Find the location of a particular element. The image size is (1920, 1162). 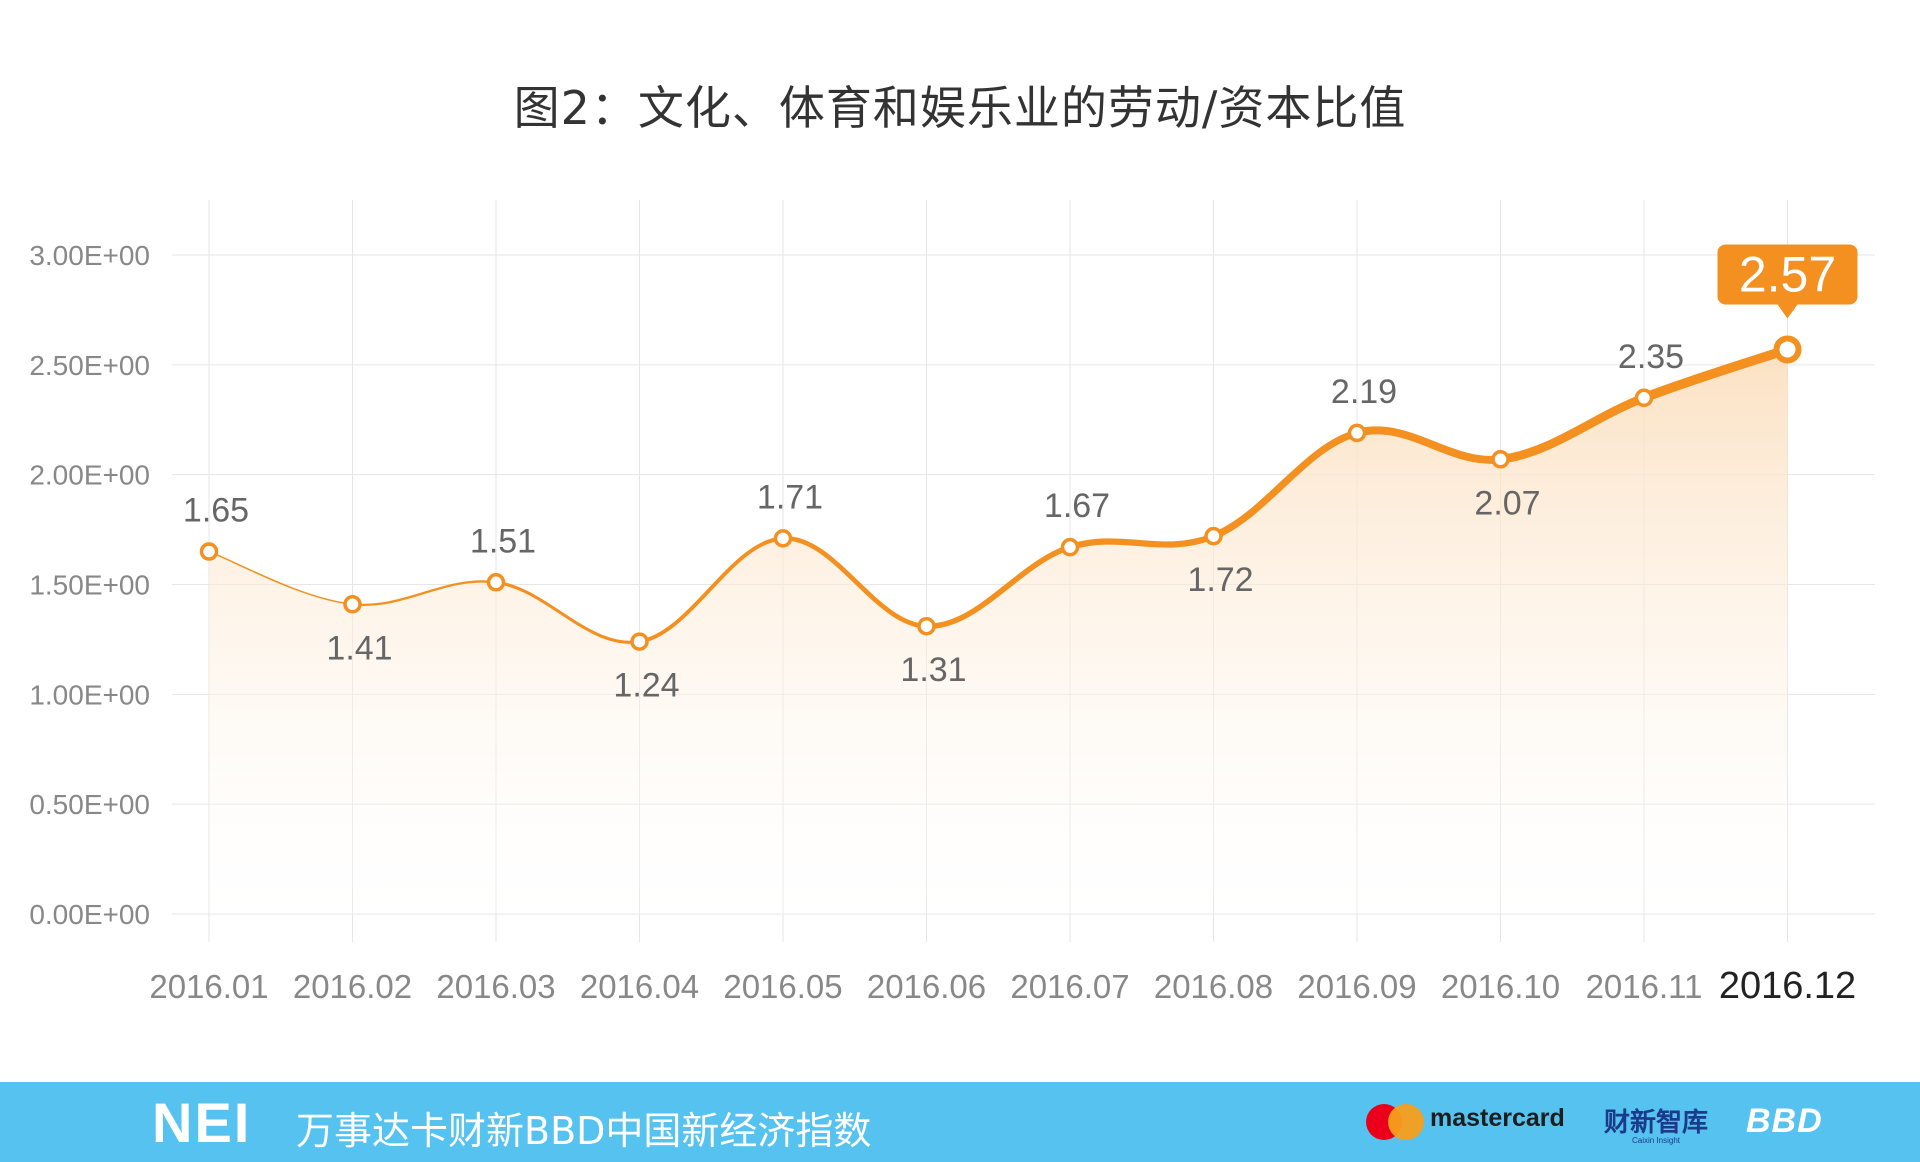

x-tick-label: 2016.02 is located at coordinates (352, 986).